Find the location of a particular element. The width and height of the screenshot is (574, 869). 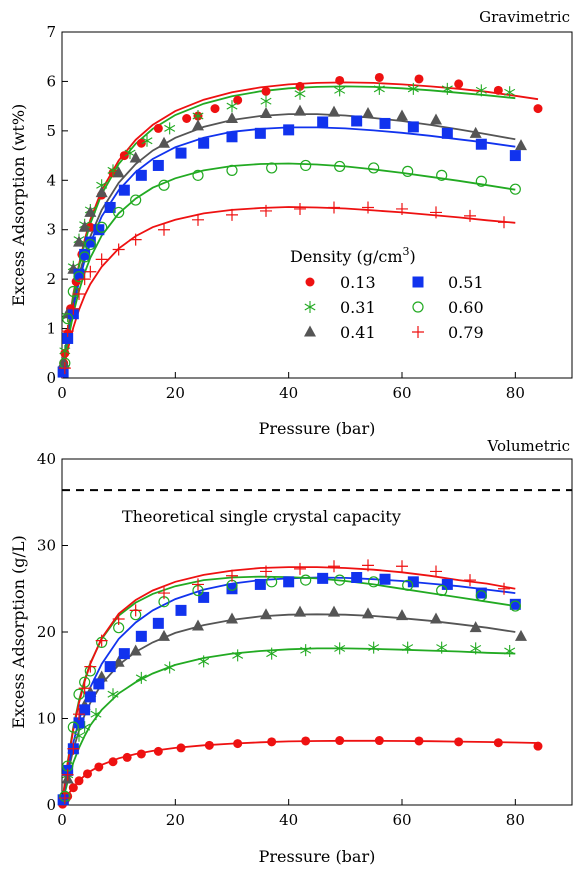

legend-marker-0.60 is located at coordinates (418, 307).